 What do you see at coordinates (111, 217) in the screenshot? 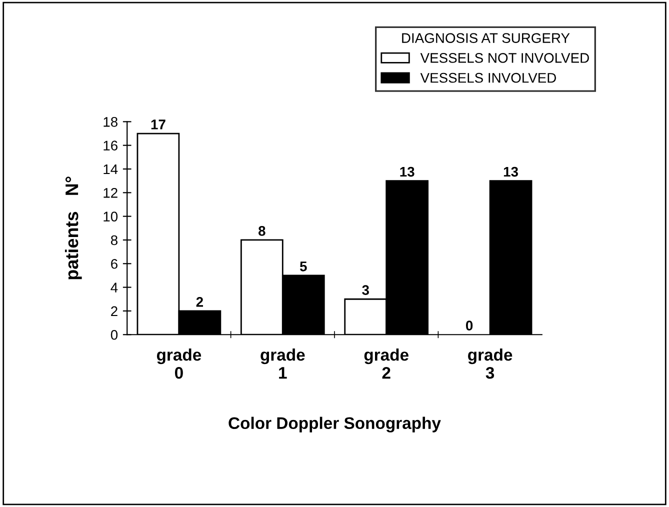
I see `y-tick-label: 10` at bounding box center [111, 217].